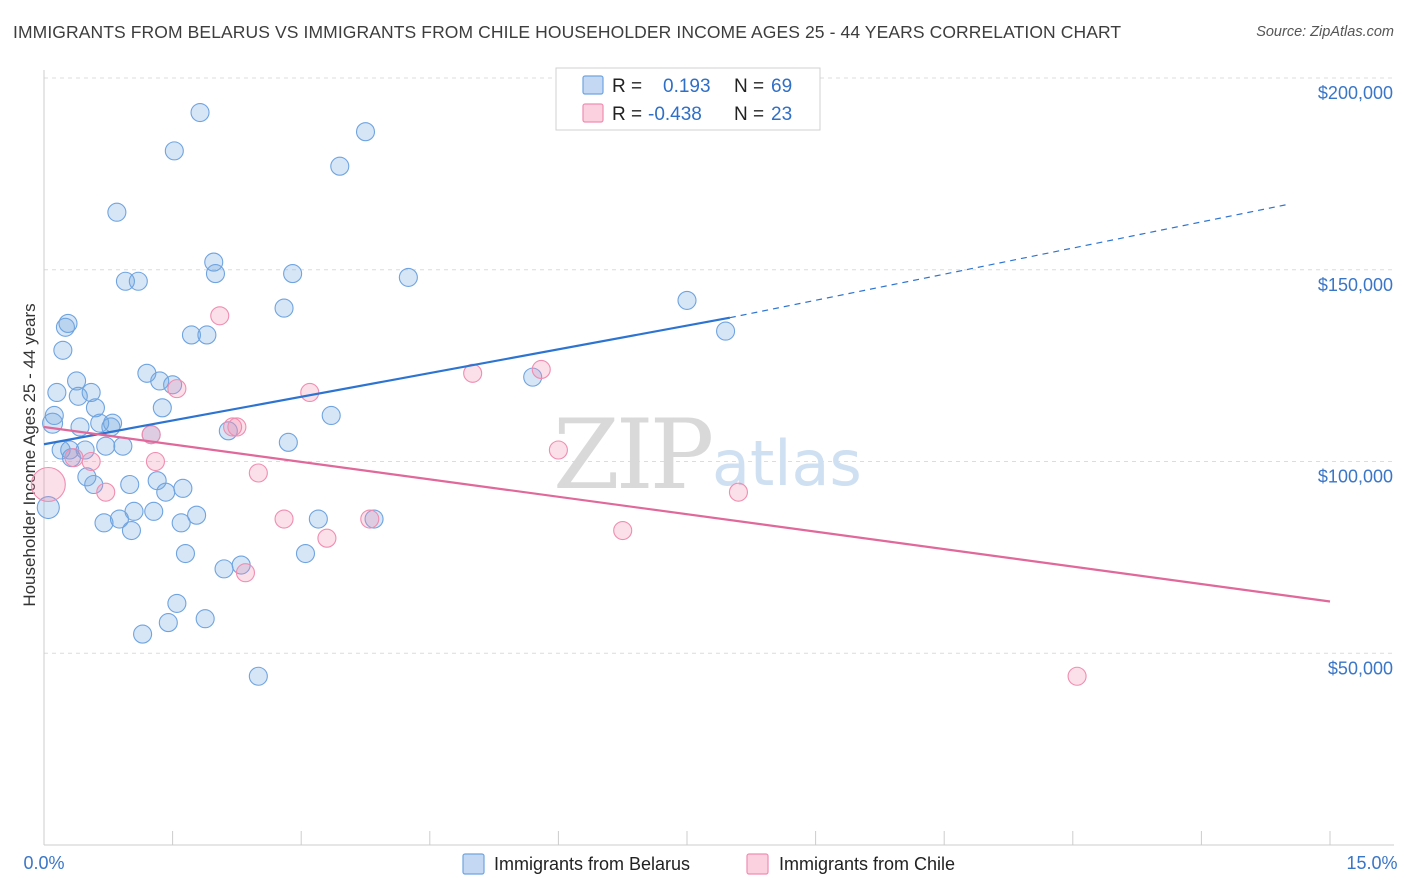 This screenshot has height=892, width=1406. I want to click on x-tick-label-min: 0.0%, so click(43, 863).